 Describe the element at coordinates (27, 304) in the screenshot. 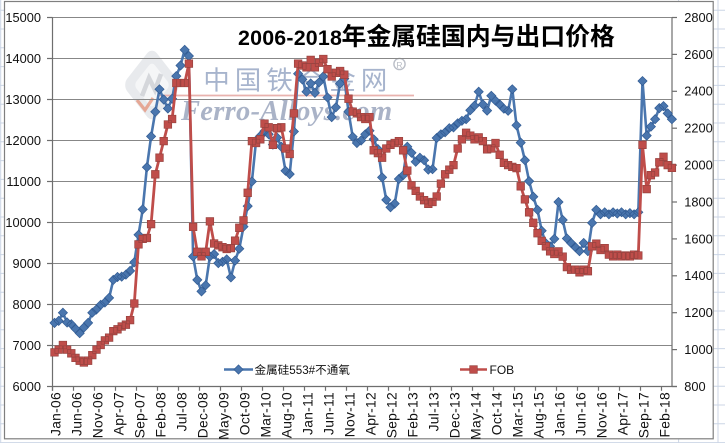

I see `svg-text: 8000` at that location.